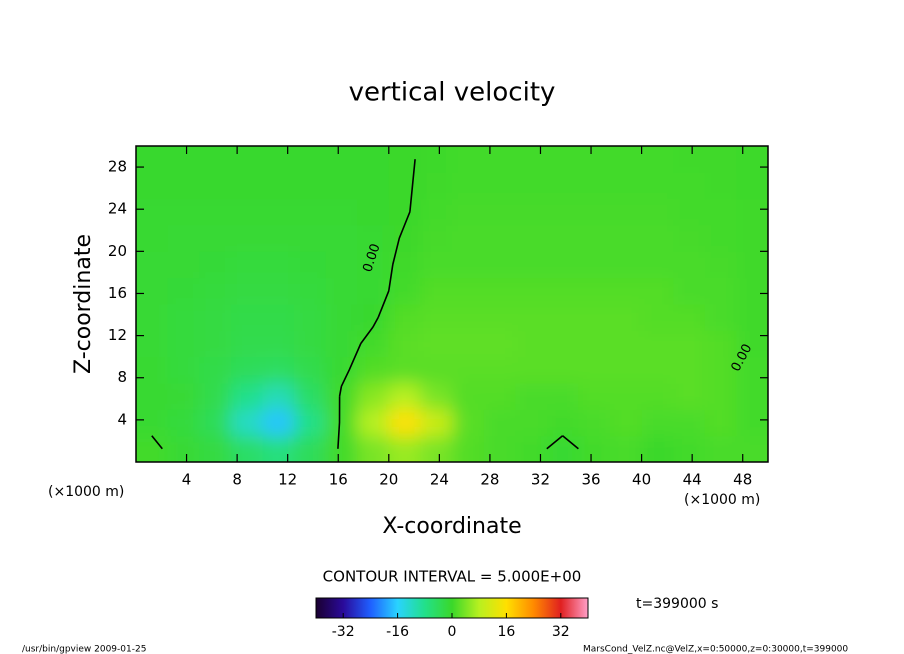 Image resolution: width=904 pixels, height=654 pixels. Describe the element at coordinates (117, 251) in the screenshot. I see `y-tick-label: 20` at that location.